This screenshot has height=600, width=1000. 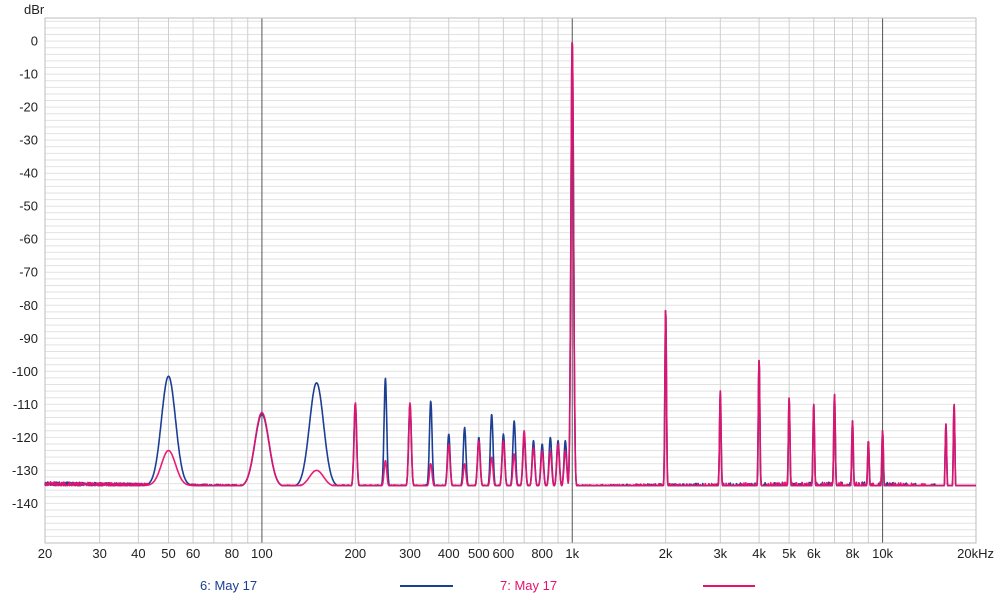 What do you see at coordinates (232, 553) in the screenshot?
I see `x-tick-label: 80` at bounding box center [232, 553].